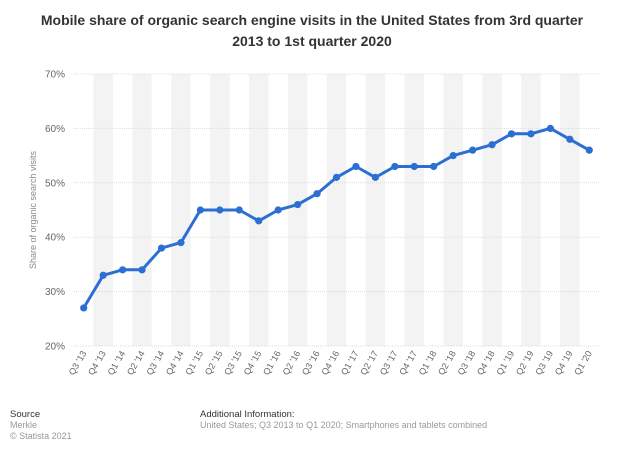  Describe the element at coordinates (247, 414) in the screenshot. I see `additional-info-label: Additional Information:` at that location.